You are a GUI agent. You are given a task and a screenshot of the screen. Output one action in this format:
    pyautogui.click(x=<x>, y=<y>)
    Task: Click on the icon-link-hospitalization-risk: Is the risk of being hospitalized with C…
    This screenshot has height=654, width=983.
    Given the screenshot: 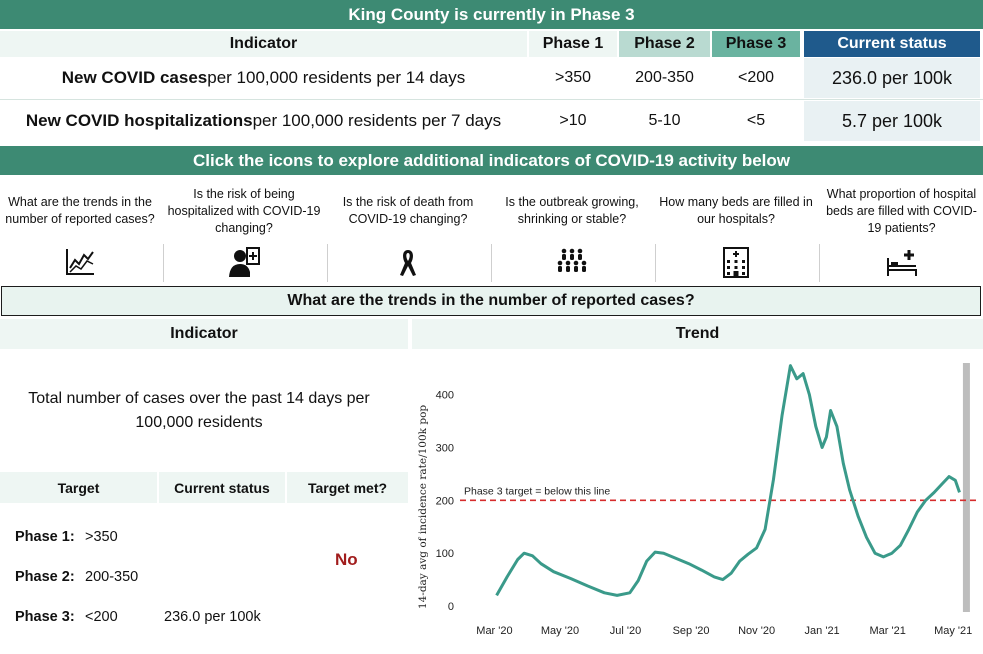 What is the action you would take?
    pyautogui.click(x=244, y=231)
    